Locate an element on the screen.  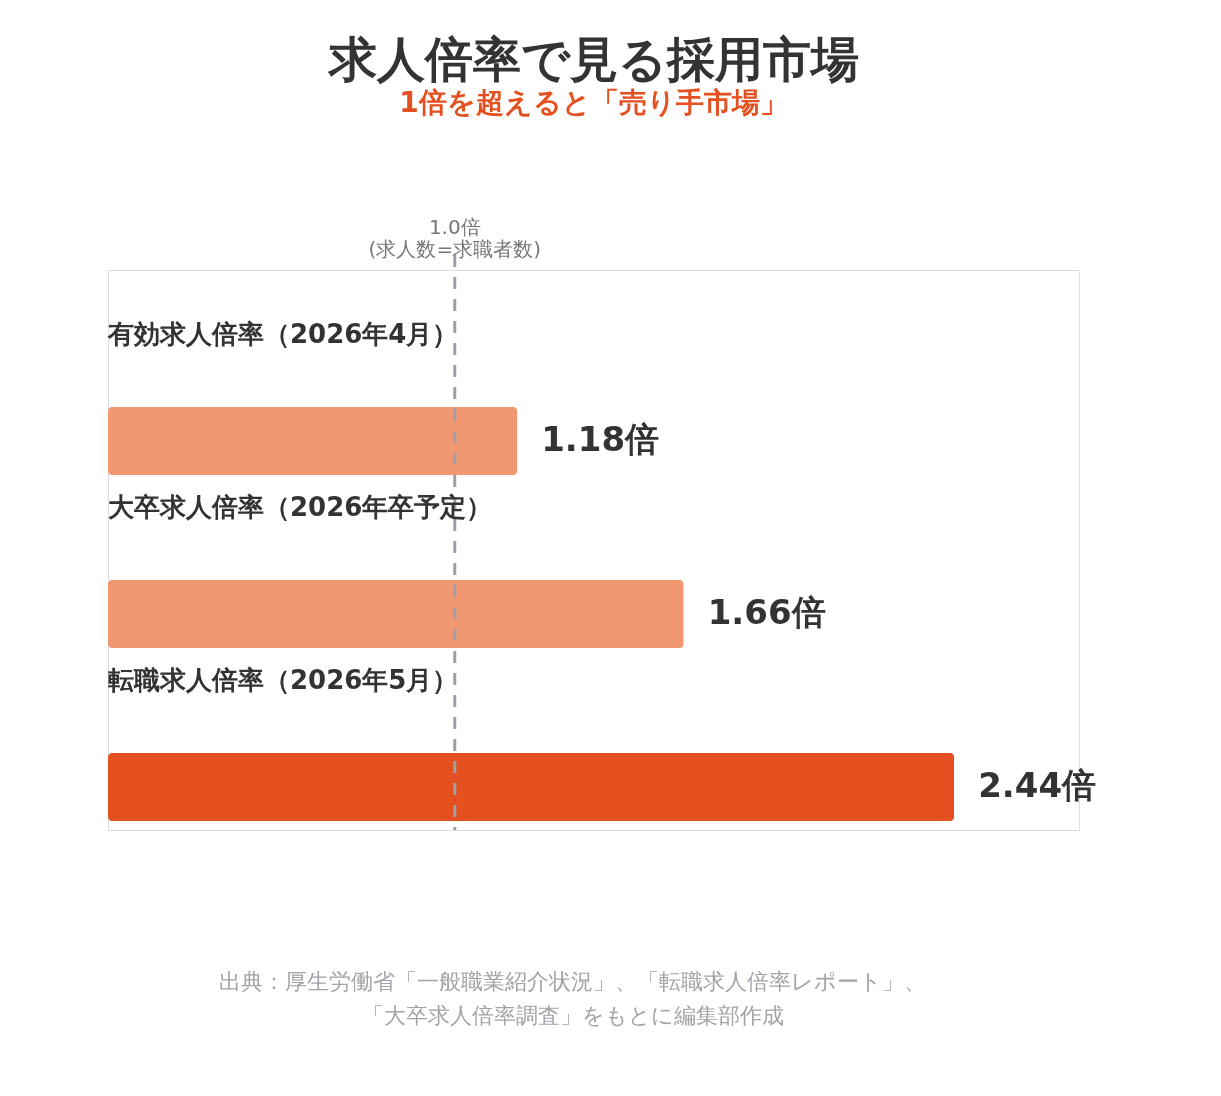
ref-line-label: 1.0倍 (求人数=求職者数) is located at coordinates (454, 238).